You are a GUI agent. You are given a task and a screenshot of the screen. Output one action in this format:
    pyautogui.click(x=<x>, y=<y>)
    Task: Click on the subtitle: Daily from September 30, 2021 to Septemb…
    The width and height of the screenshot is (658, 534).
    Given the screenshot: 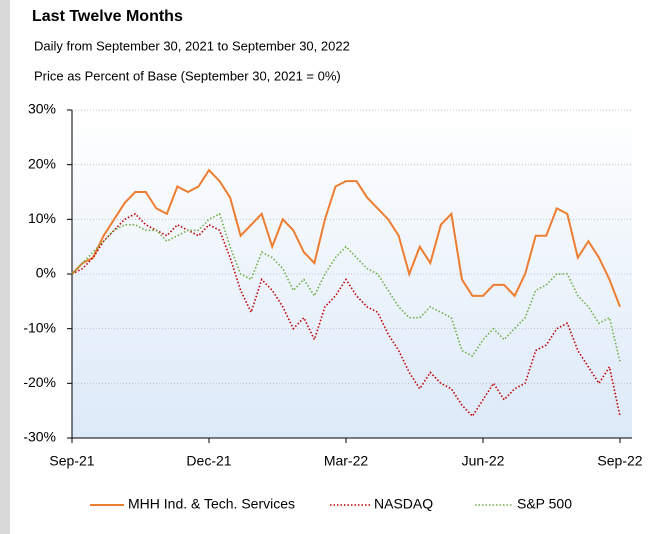 What is the action you would take?
    pyautogui.click(x=192, y=45)
    